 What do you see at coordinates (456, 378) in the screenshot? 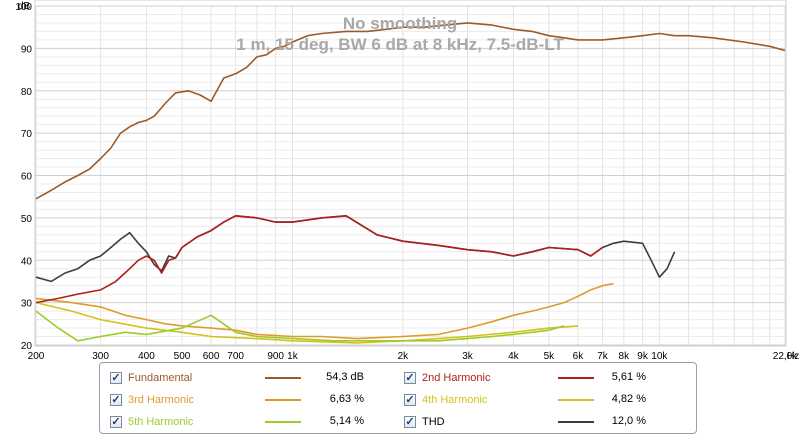
I see `2nd-harmonic-label: 2nd Harmonic` at bounding box center [456, 378].